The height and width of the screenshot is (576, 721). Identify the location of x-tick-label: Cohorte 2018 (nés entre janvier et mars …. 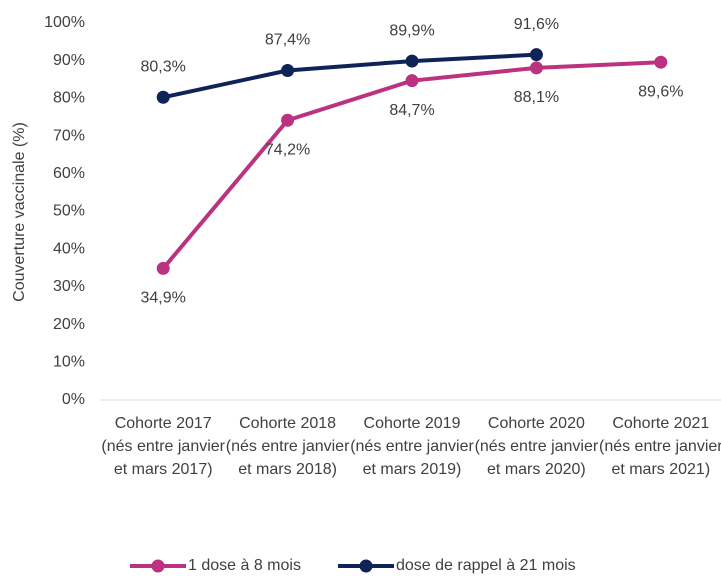
(287, 446).